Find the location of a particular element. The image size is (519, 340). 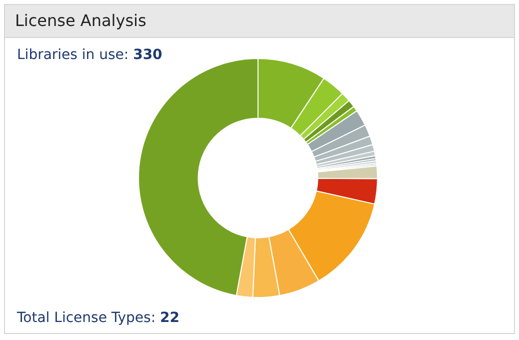

chart-title: License Analysis is located at coordinates (80, 20).